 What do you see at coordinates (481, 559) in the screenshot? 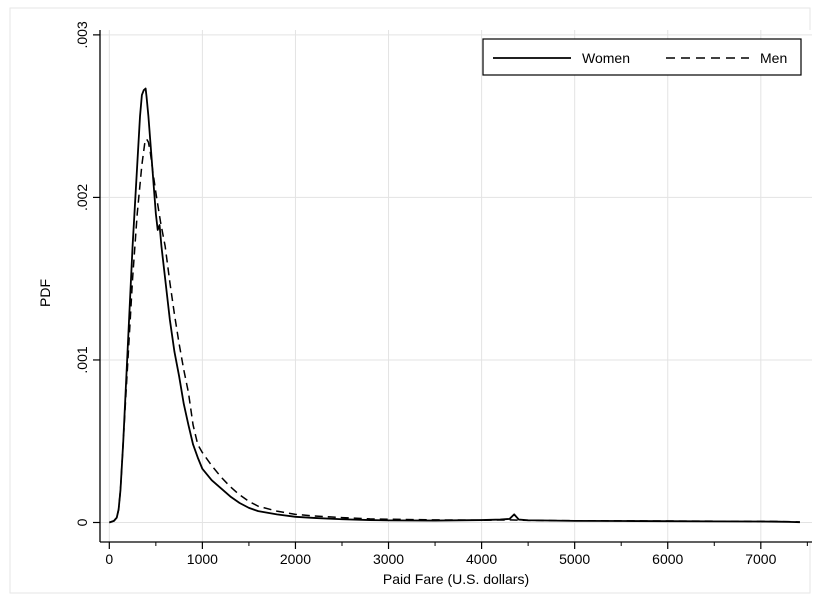
I see `x-tick-label: 4000` at bounding box center [481, 559].